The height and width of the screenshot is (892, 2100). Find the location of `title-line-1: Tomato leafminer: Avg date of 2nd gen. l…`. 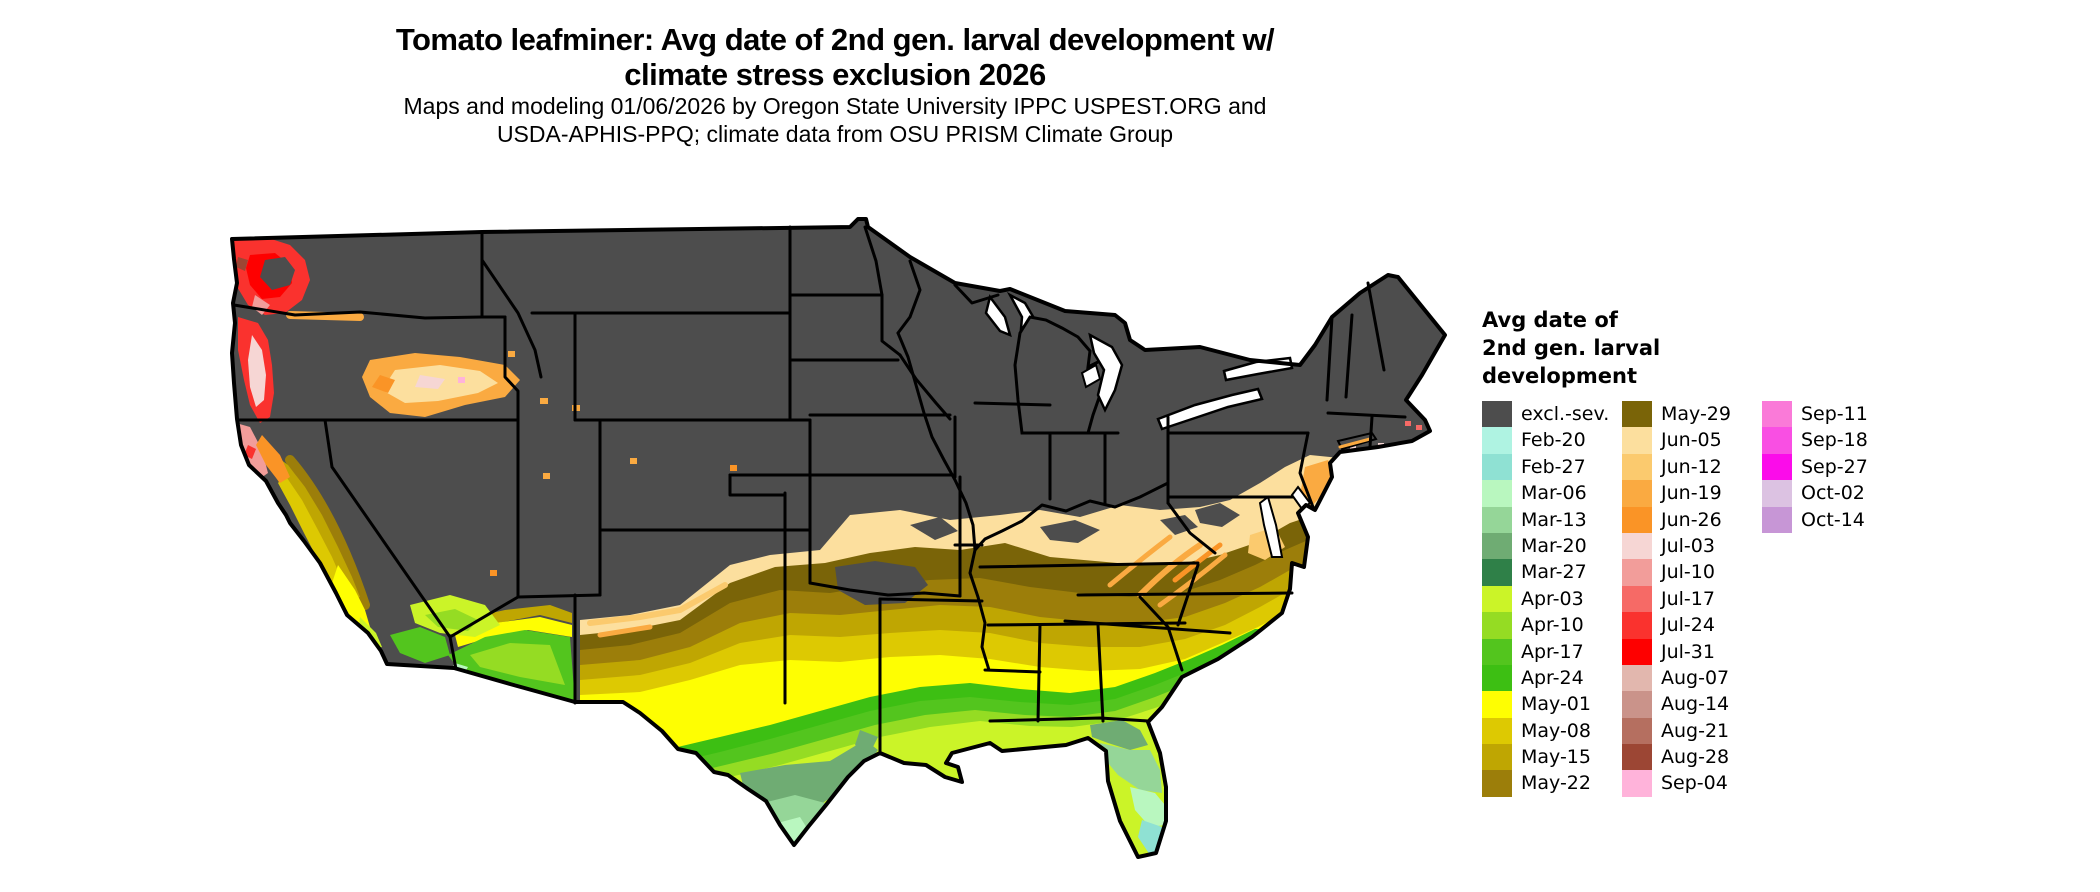

title-line-1: Tomato leafminer: Avg date of 2nd gen. l… is located at coordinates (835, 39).